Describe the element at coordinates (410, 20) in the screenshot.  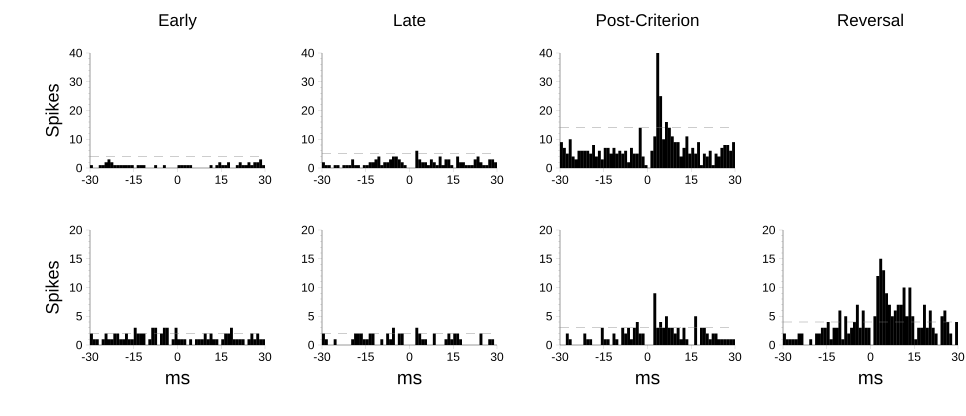
I see `chart-title: Late` at that location.